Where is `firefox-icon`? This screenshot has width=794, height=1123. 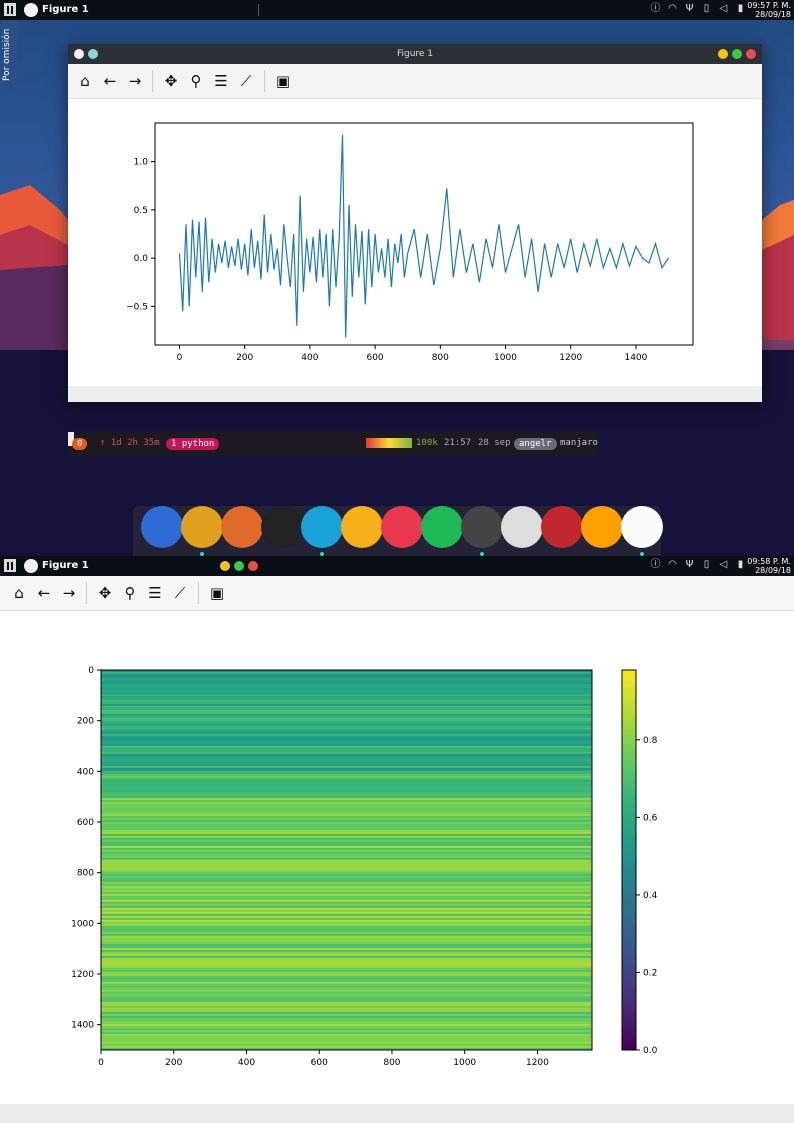
firefox-icon is located at coordinates (242, 527).